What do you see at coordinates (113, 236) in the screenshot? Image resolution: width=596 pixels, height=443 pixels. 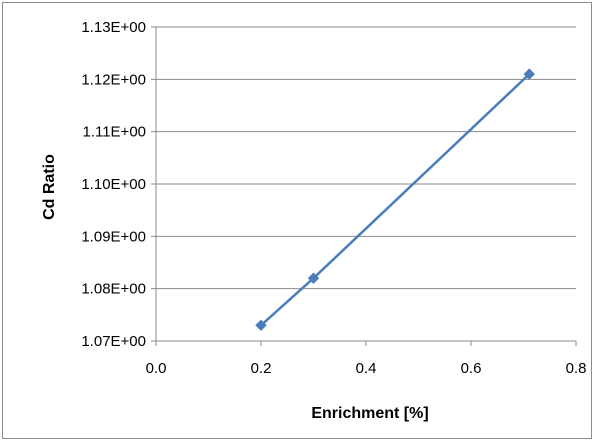 I see `y-tick-label: 1.09E+00` at bounding box center [113, 236].